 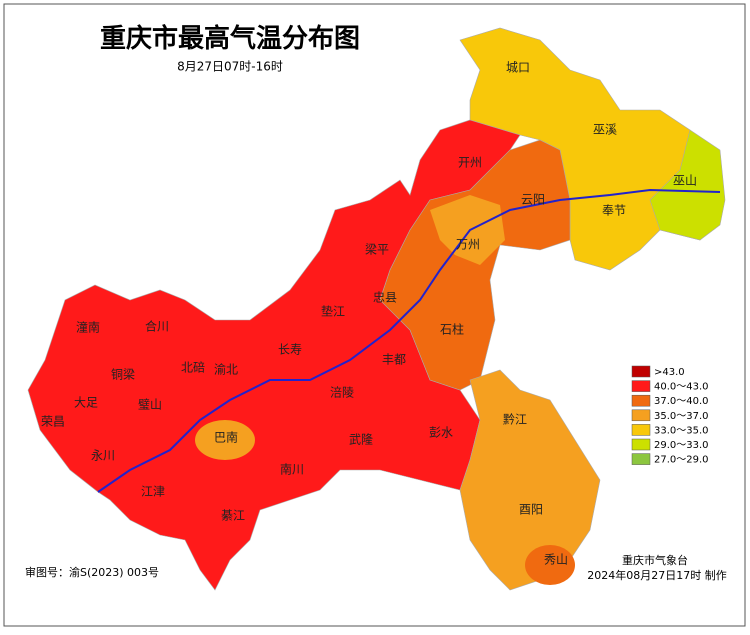 What do you see at coordinates (467, 230) in the screenshot?
I see `region-orange-patch` at bounding box center [467, 230].